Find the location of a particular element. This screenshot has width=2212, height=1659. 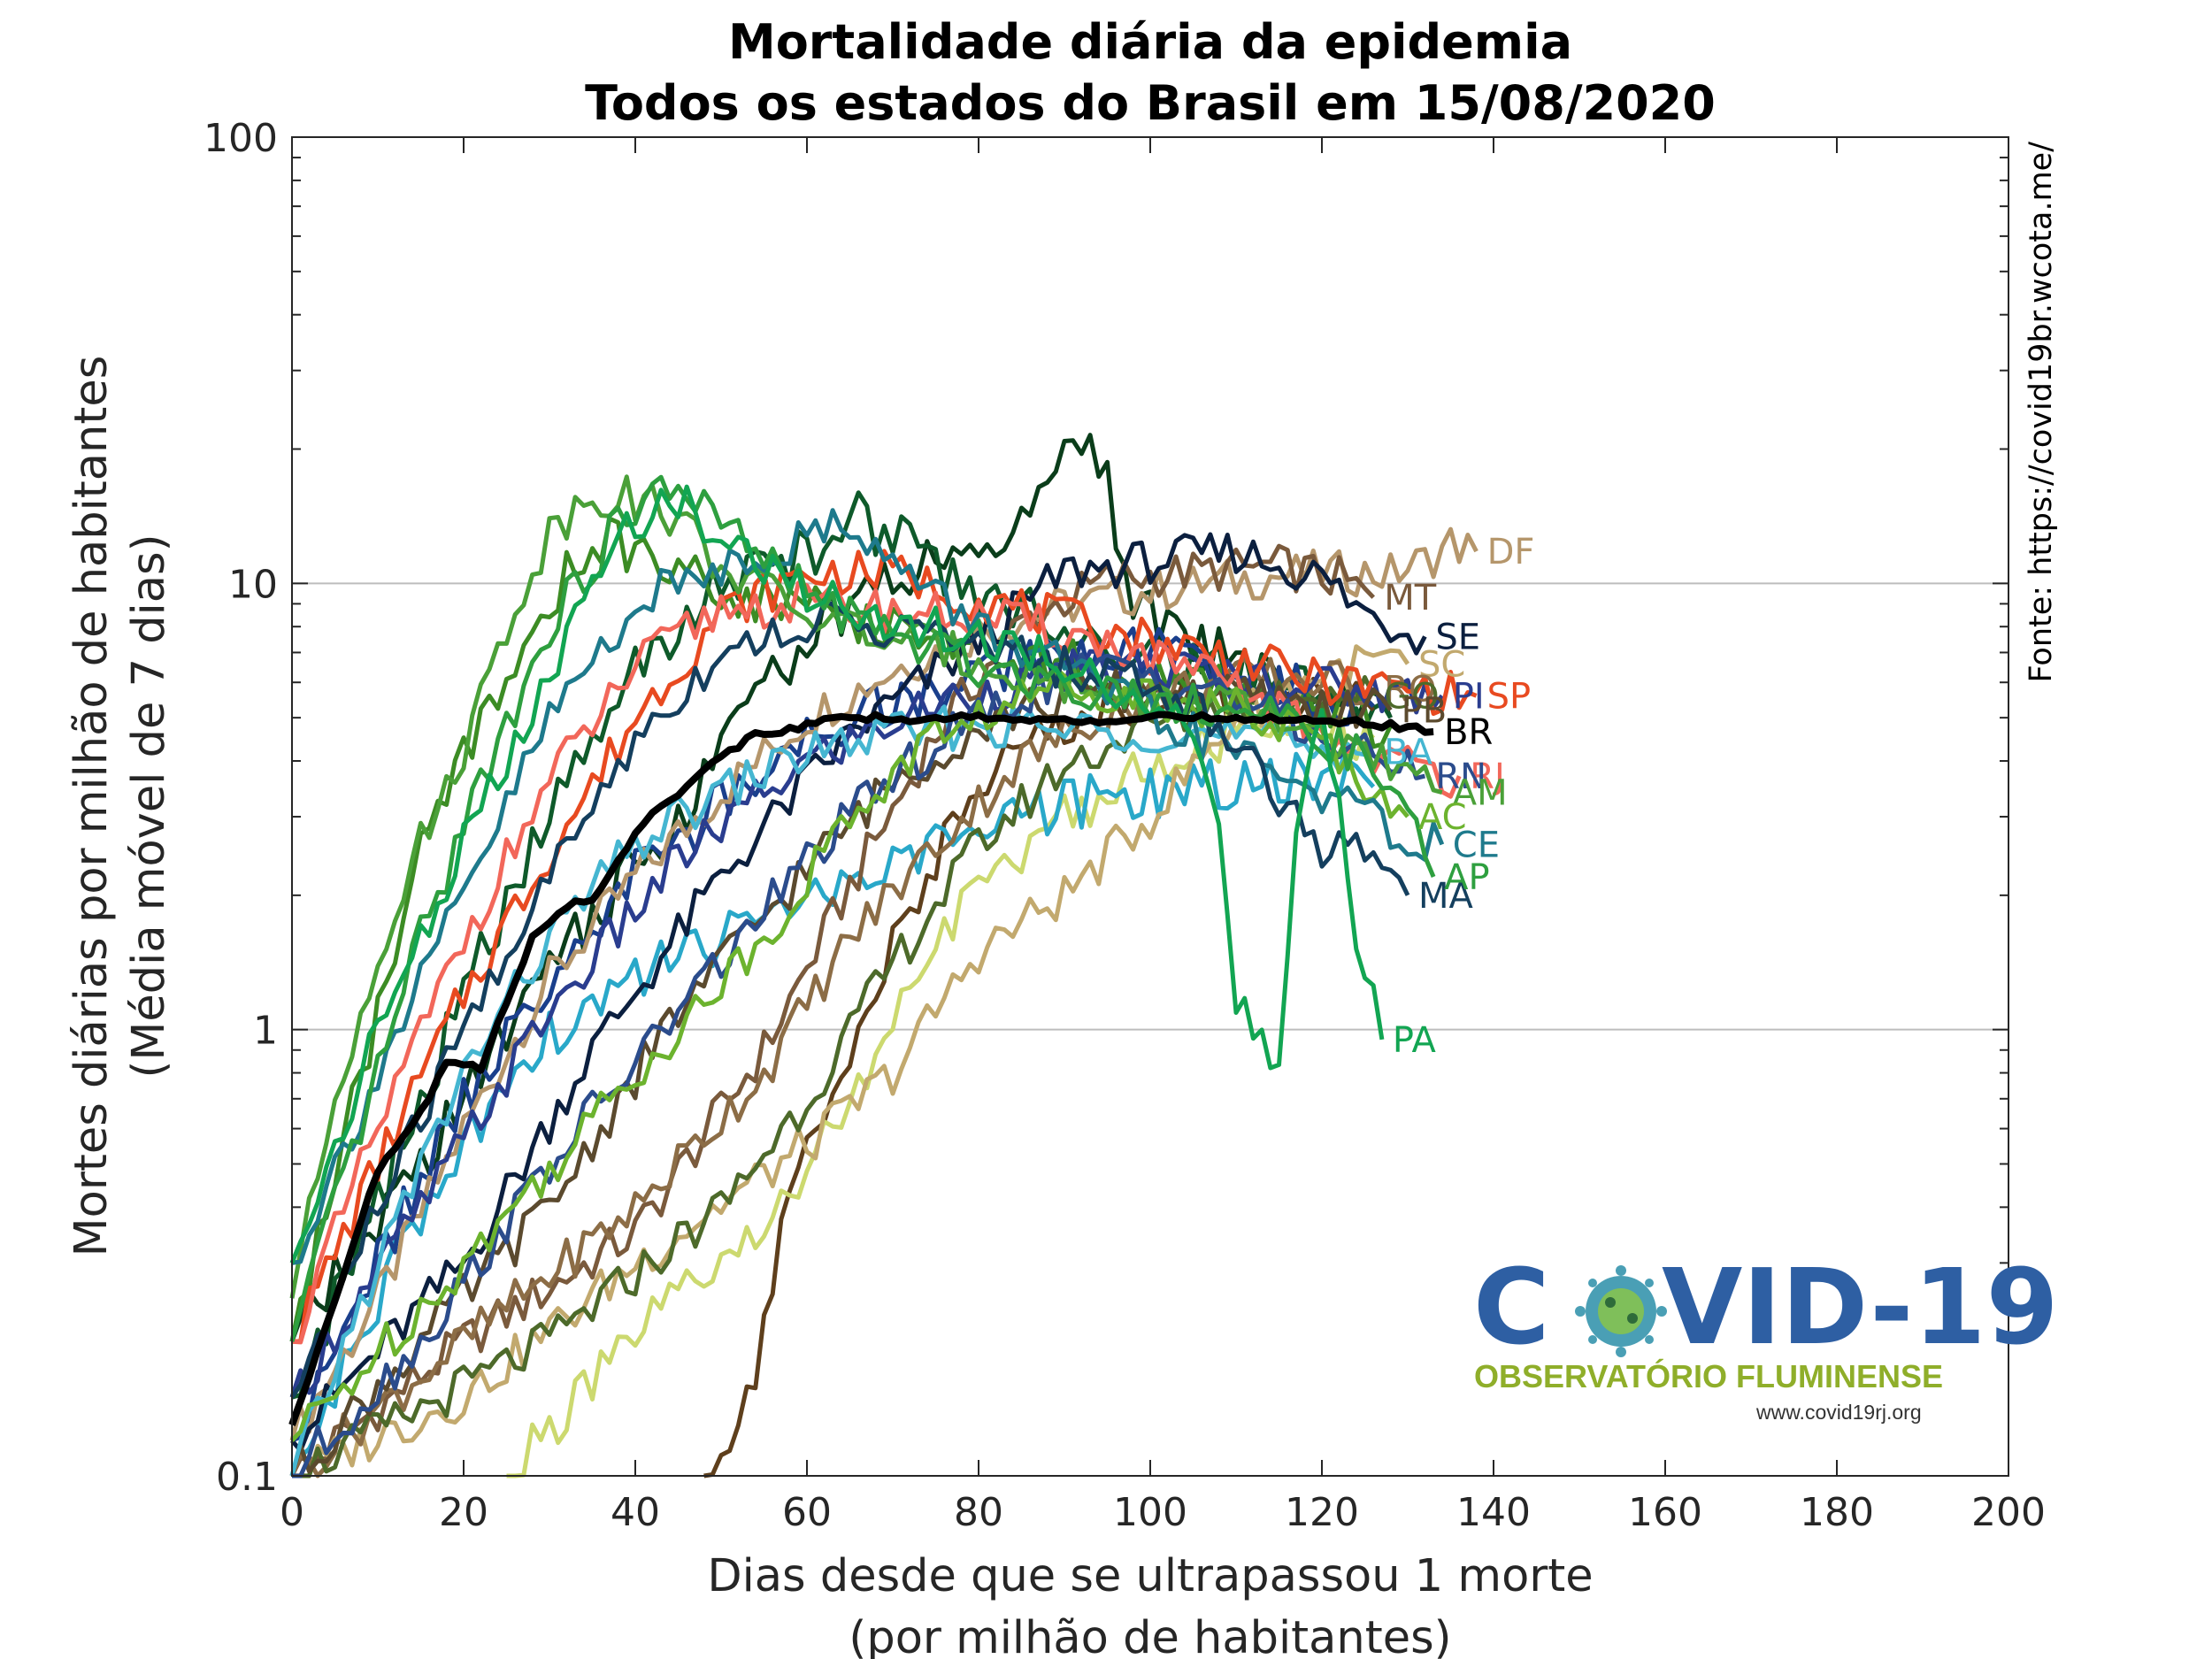

series-label-pa: PA is located at coordinates (1415, 1040).